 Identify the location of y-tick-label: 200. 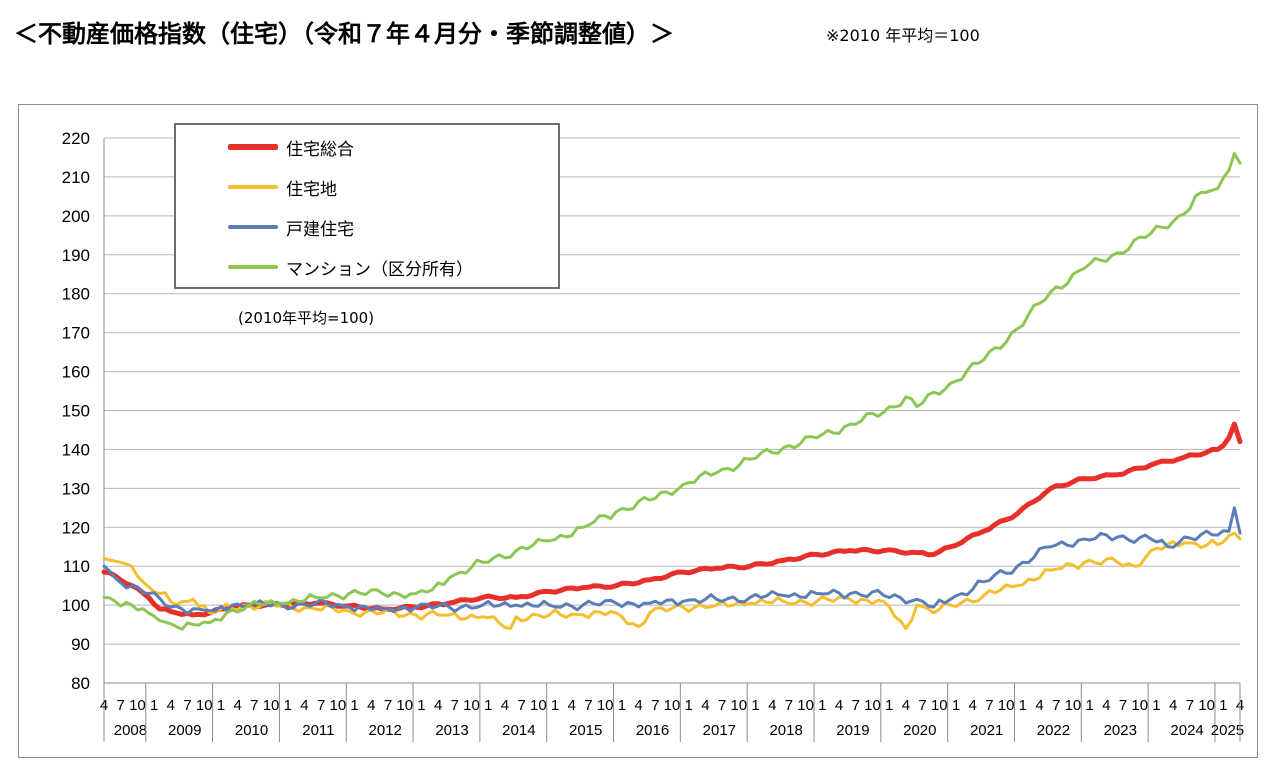
(76, 216).